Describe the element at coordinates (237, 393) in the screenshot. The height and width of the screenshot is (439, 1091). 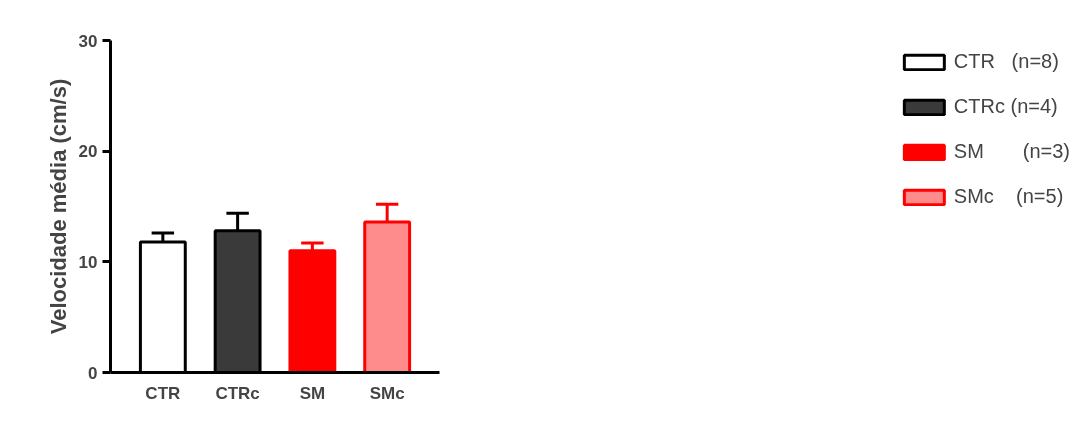
I see `x-tick-label: CTRc` at that location.